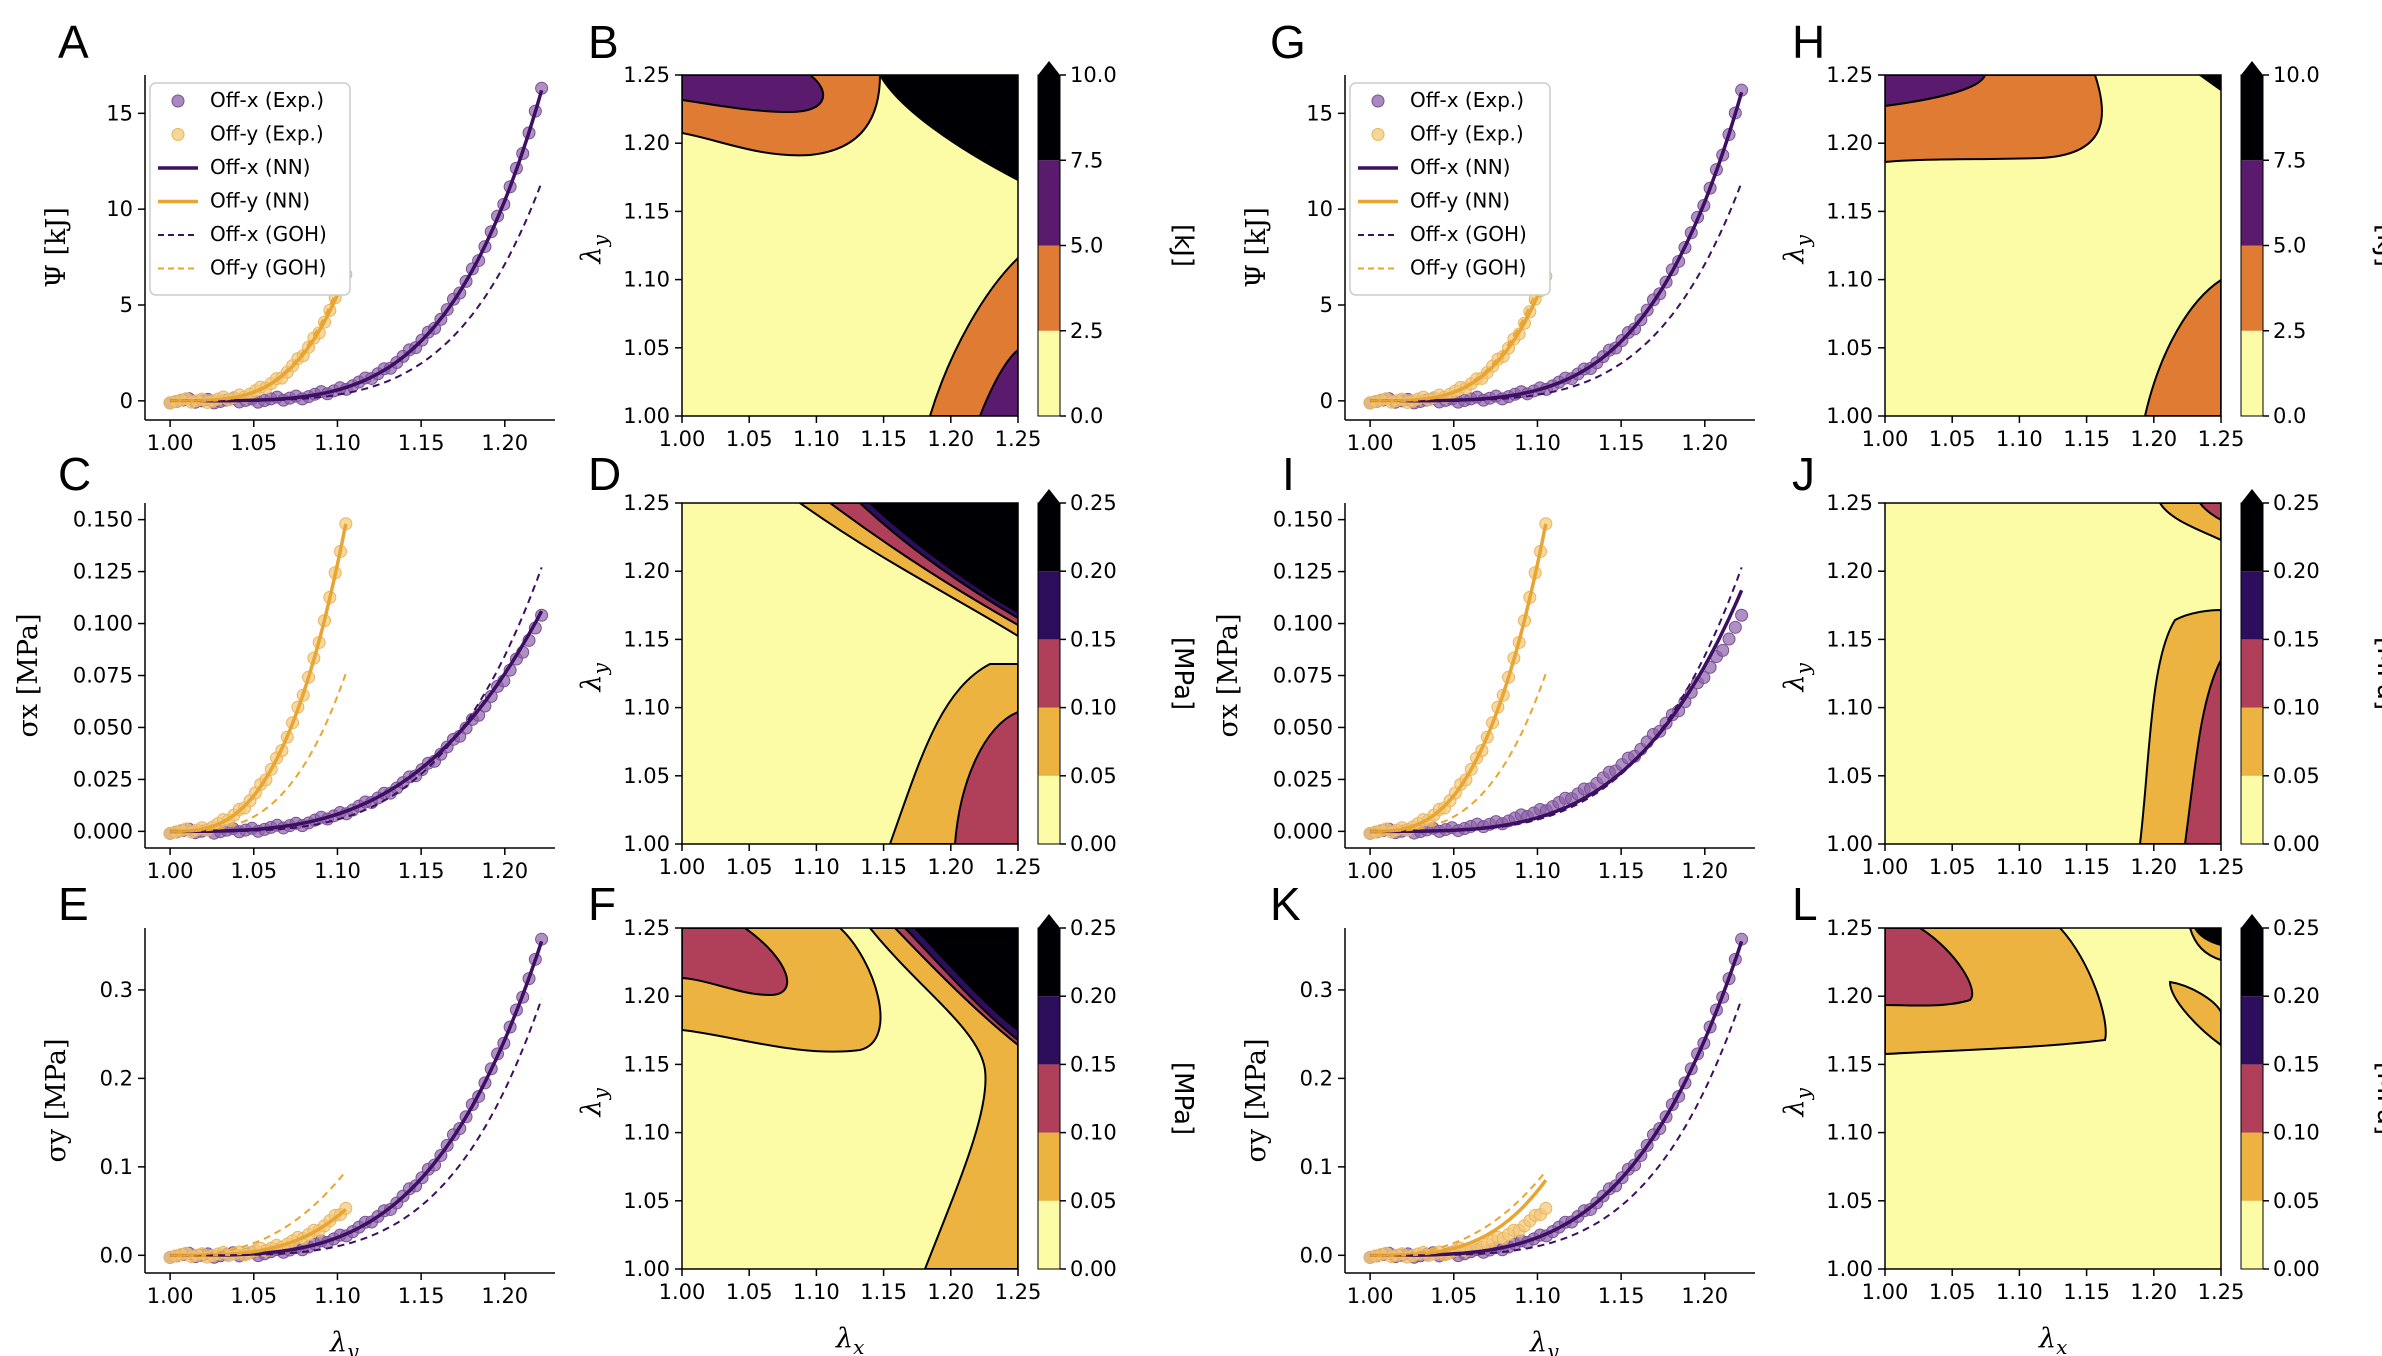 The width and height of the screenshot is (2382, 1356). Describe the element at coordinates (602, 904) in the screenshot. I see `panel-letter-F: F` at that location.